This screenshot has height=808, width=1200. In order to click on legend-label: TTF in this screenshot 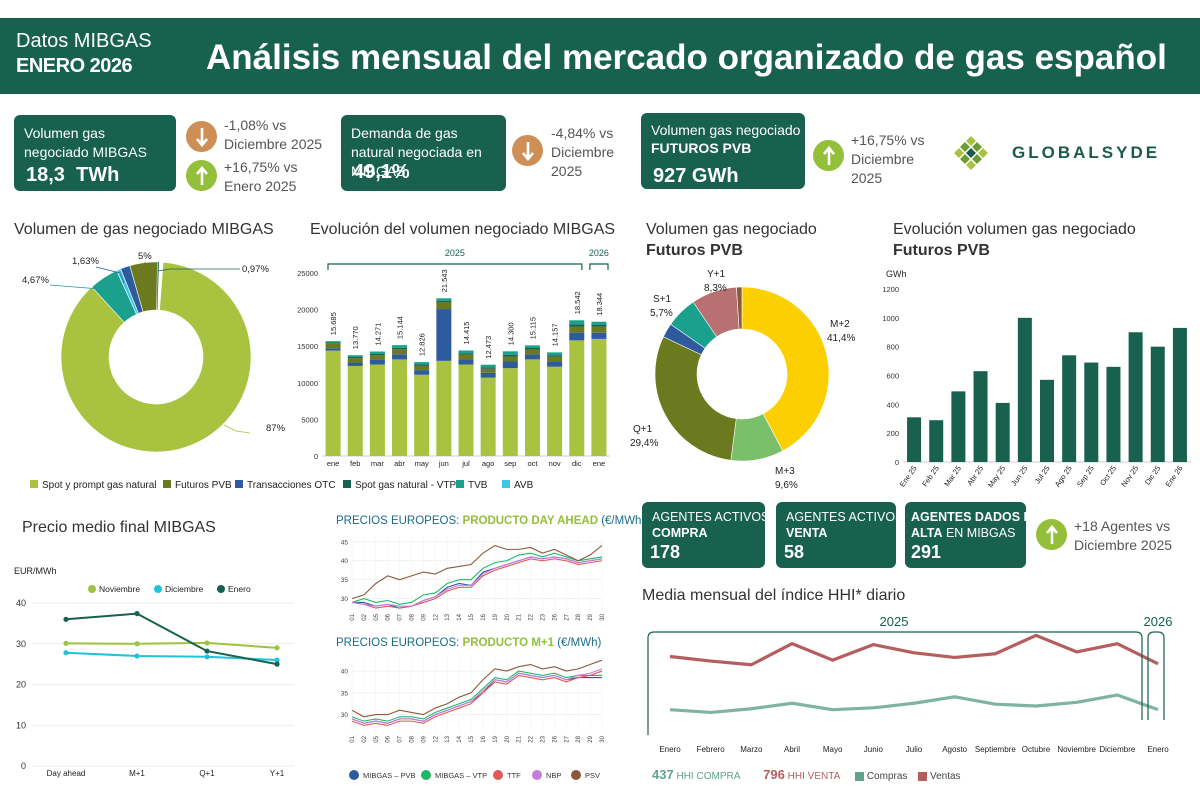, I will do `click(514, 775)`.